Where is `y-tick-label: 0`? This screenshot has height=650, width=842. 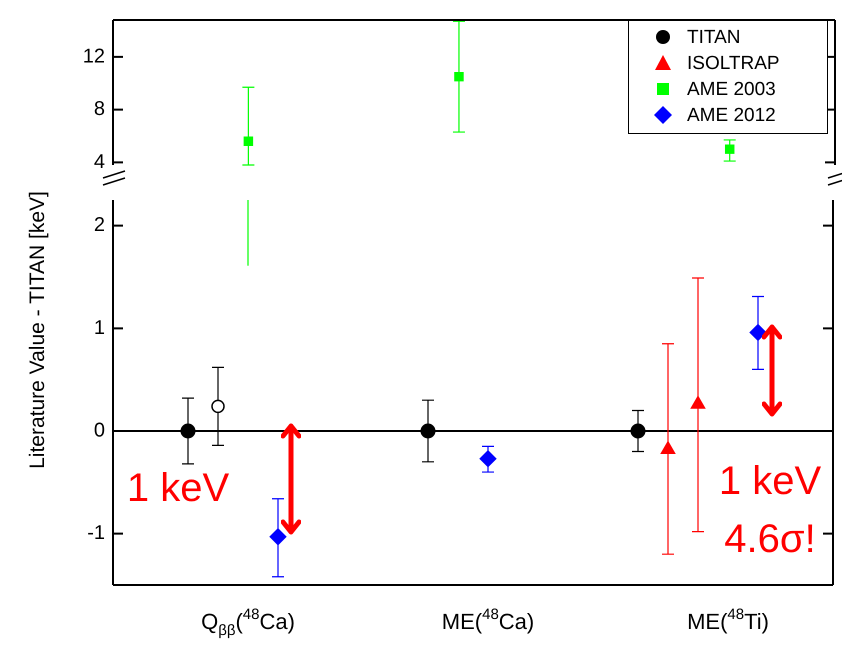
y-tick-label: 0 is located at coordinates (99, 431).